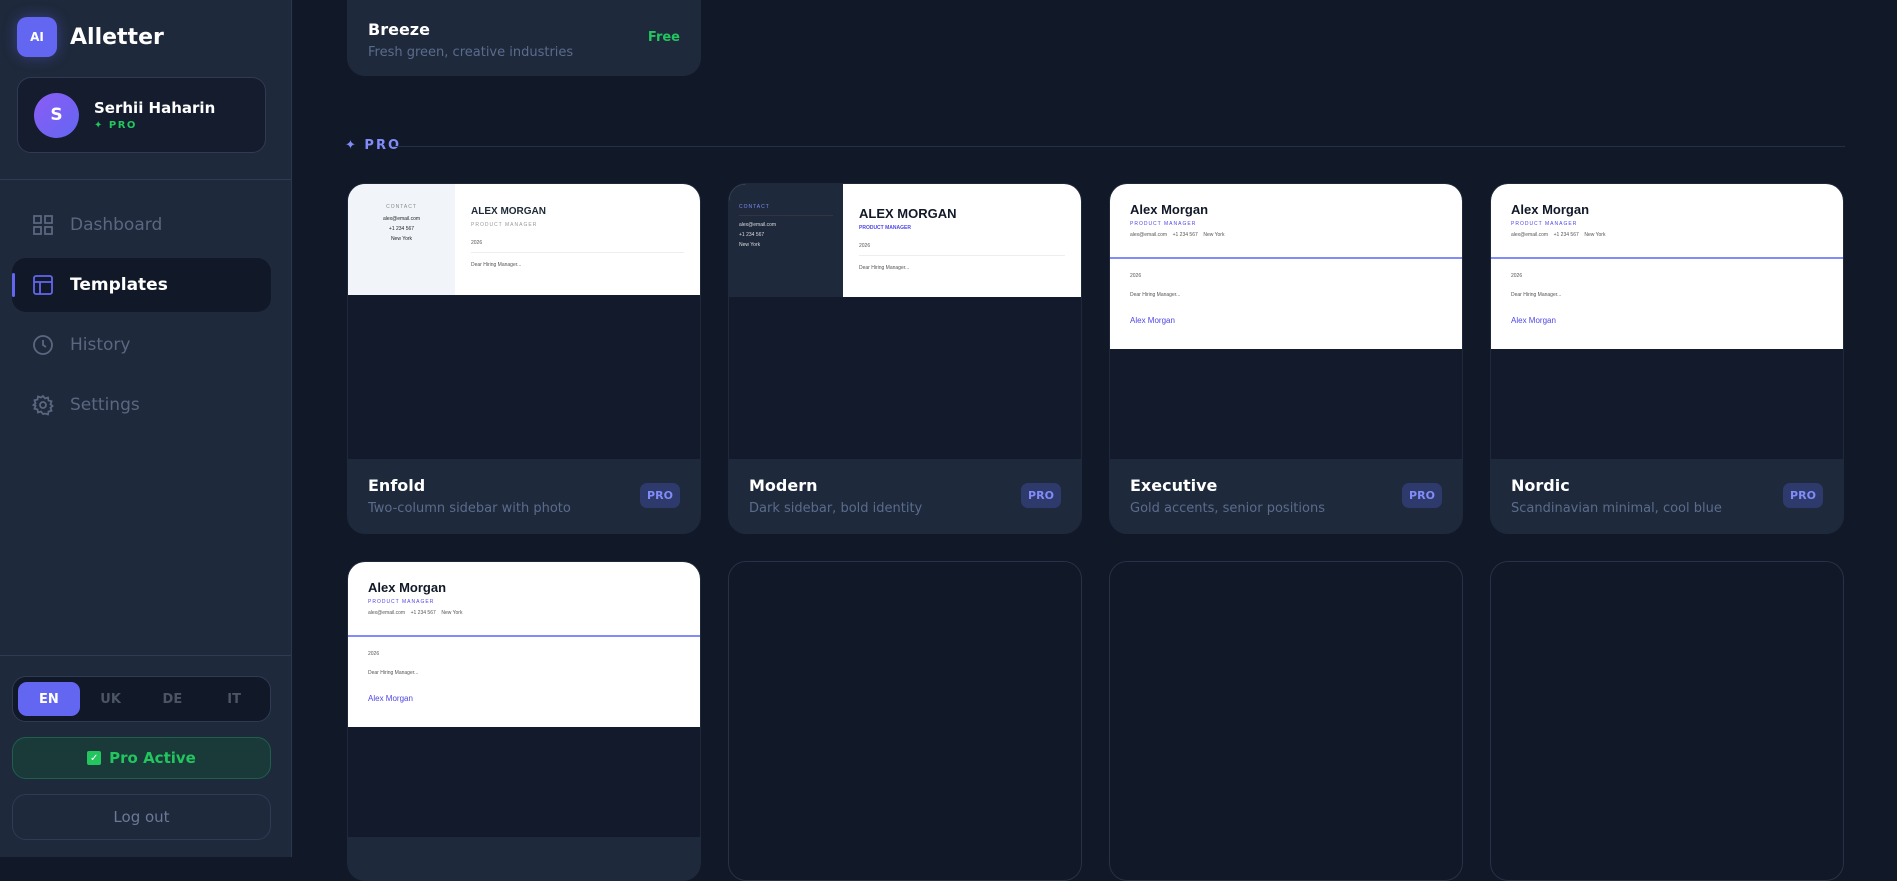 Image resolution: width=1897 pixels, height=881 pixels. I want to click on user-card: S Serhii Haharin ✦ PRO, so click(141, 115).